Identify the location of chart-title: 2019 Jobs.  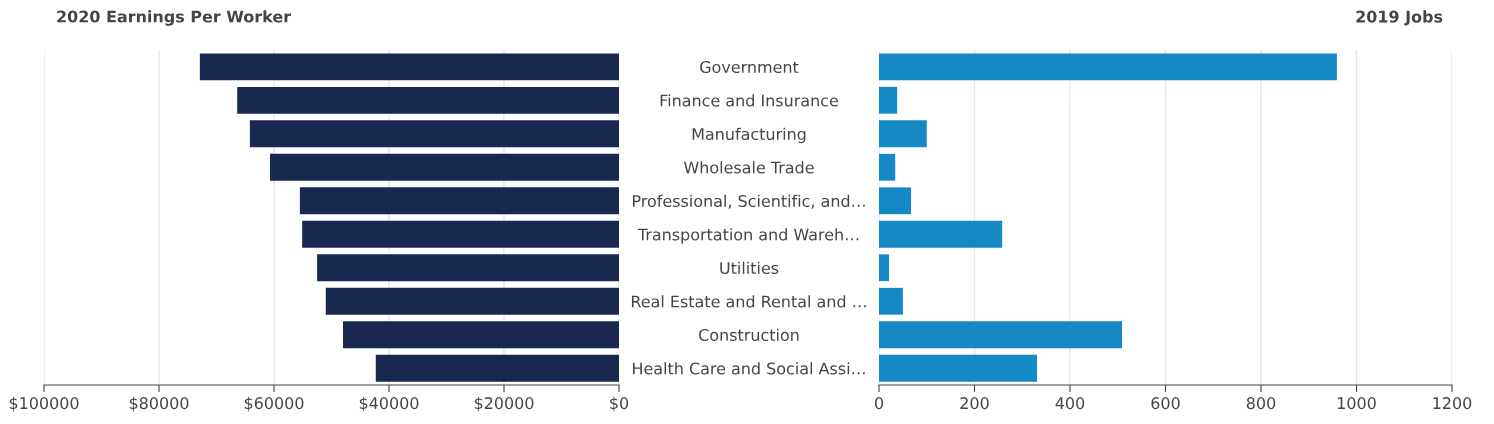
(1399, 18).